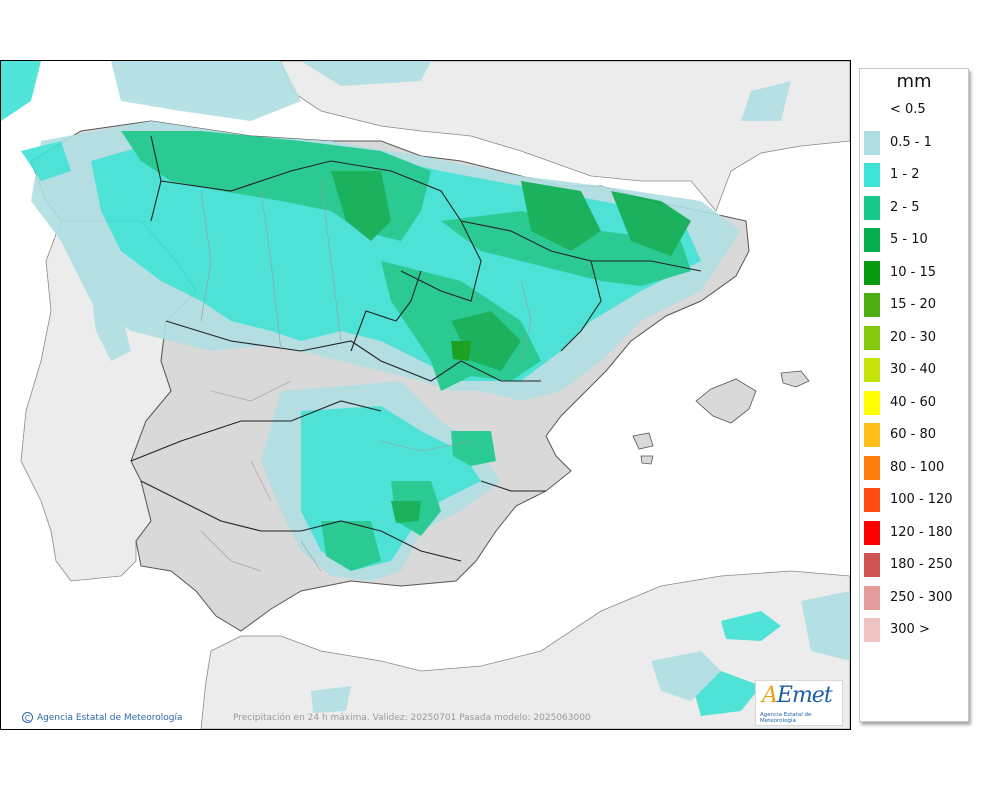  I want to click on legend-item: 2 - 5, so click(916, 207).